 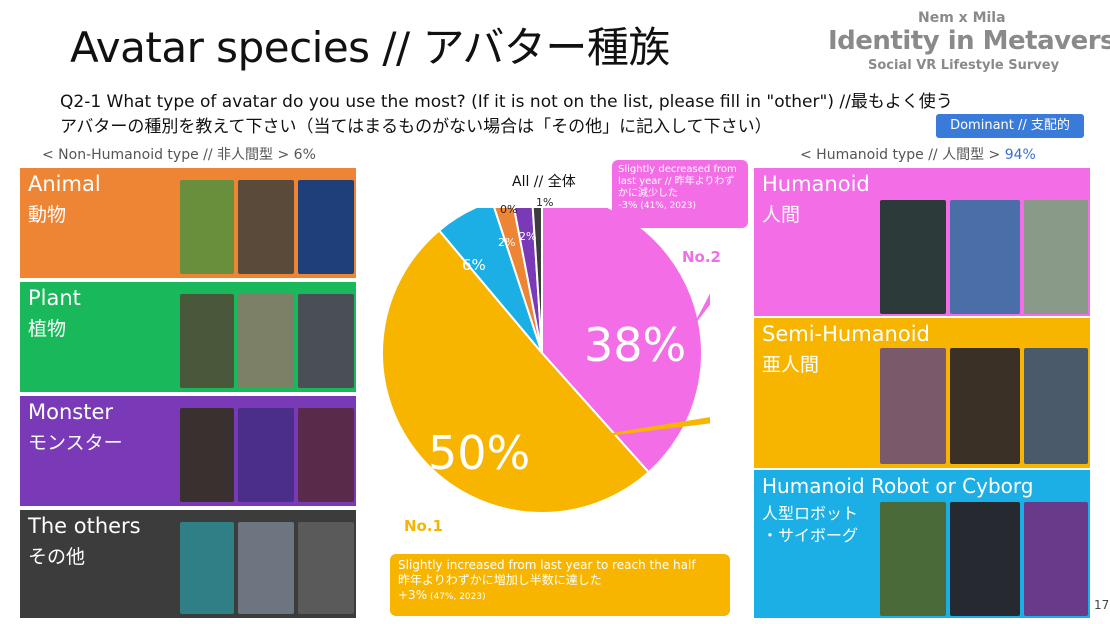 What do you see at coordinates (677, 169) in the screenshot?
I see `humanoid-callout-line-1: Slightly decreased from` at bounding box center [677, 169].